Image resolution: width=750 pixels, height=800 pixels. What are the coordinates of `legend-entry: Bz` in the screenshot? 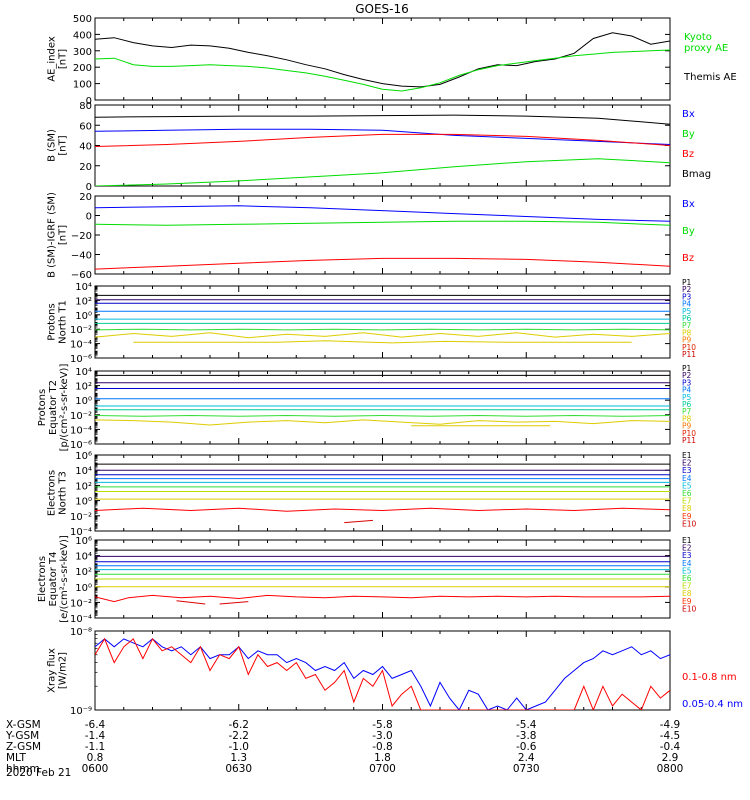 It's located at (688, 258).